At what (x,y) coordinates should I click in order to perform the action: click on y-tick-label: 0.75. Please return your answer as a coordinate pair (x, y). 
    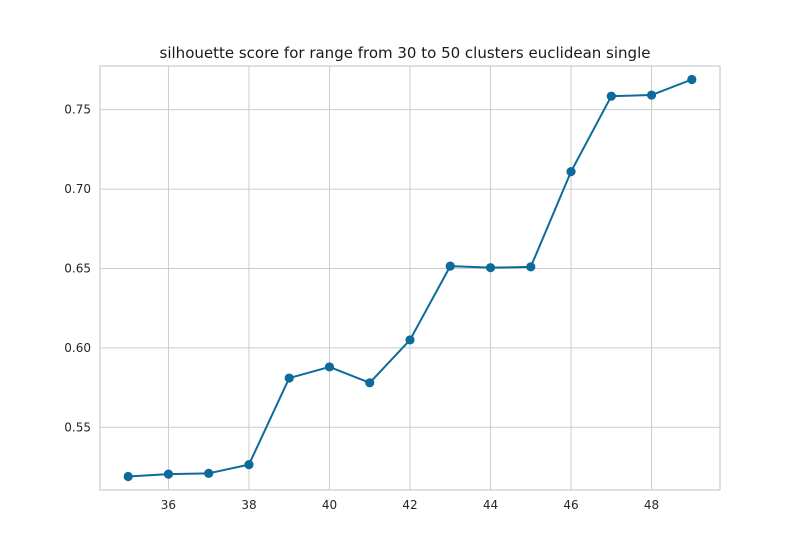
    Looking at the image, I should click on (77, 110).